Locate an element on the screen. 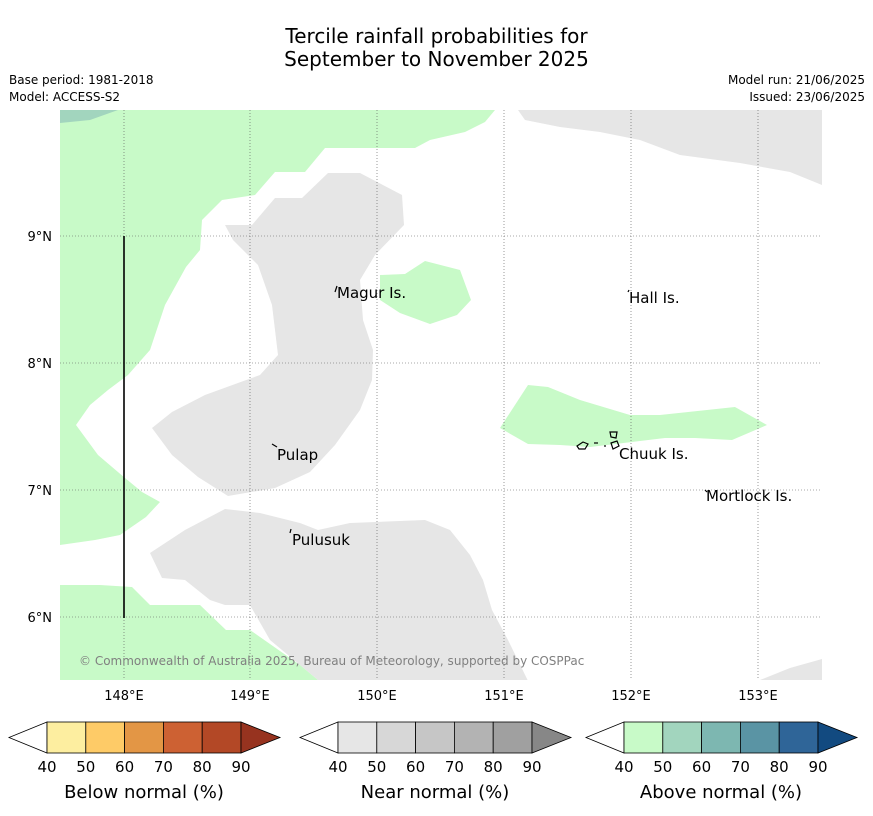 The image size is (873, 816). place-label: Chuuk Is. is located at coordinates (653, 454).